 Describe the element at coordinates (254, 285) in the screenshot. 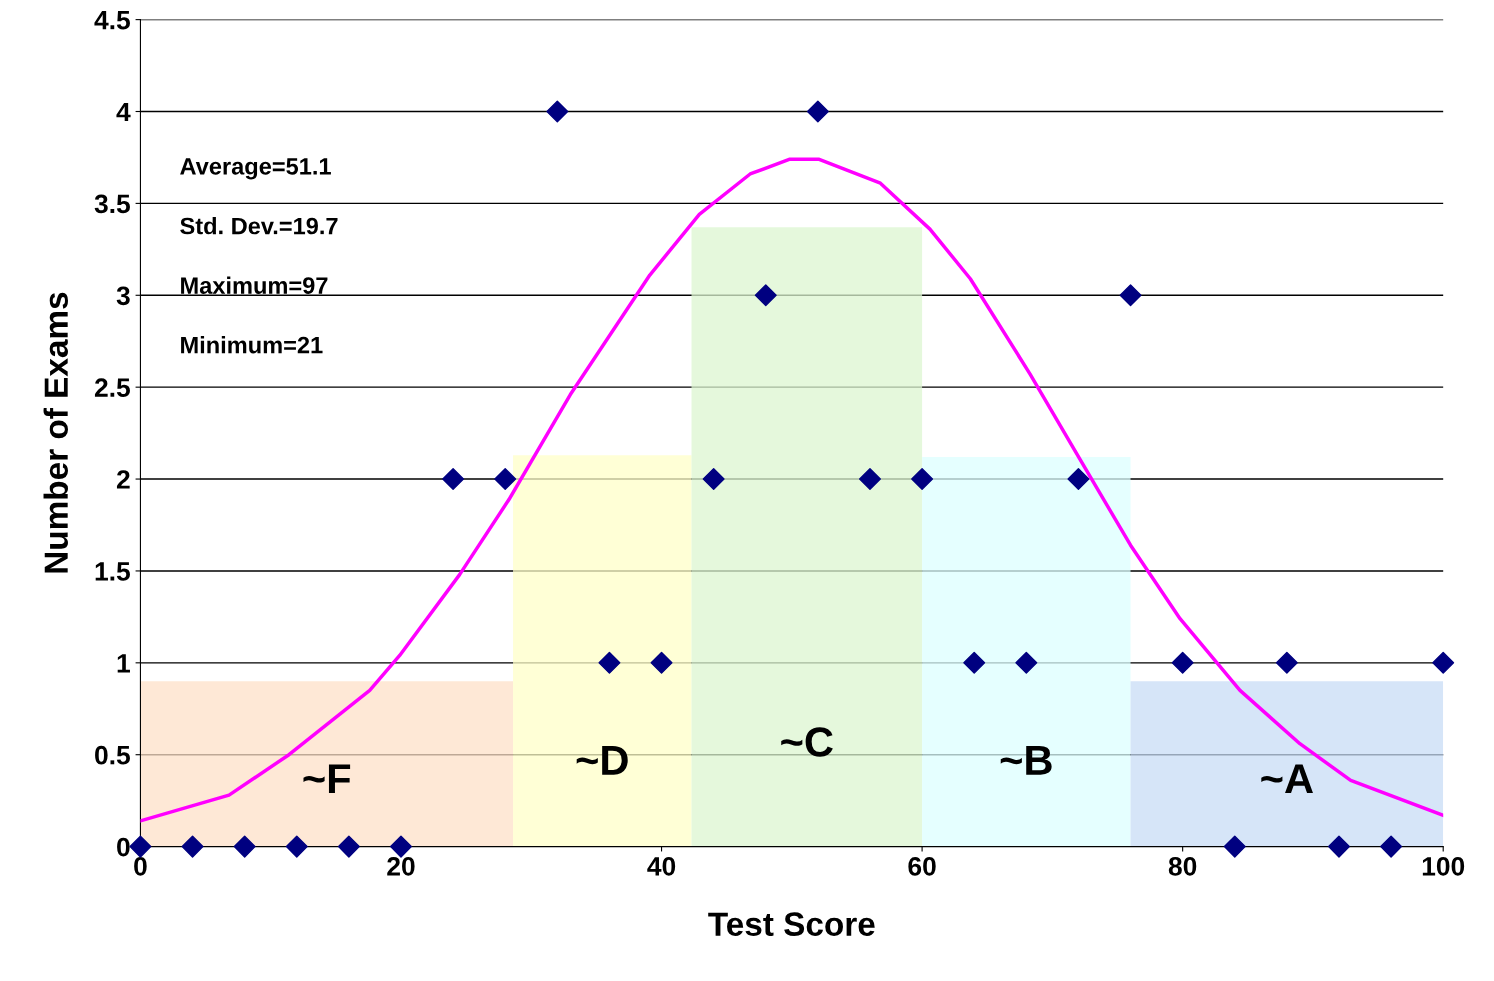

I see `annotation: Maximum=97` at that location.